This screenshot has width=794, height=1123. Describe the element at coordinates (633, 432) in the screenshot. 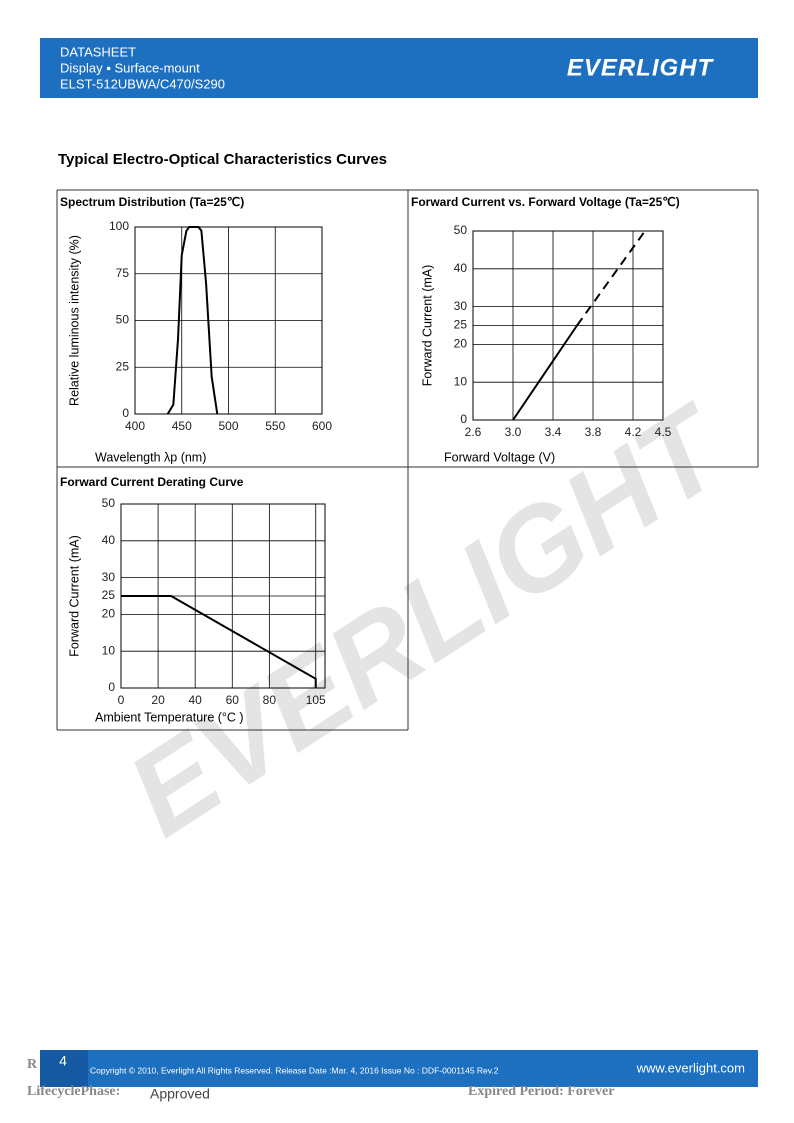

I see `x-tick-label: 4.2` at that location.